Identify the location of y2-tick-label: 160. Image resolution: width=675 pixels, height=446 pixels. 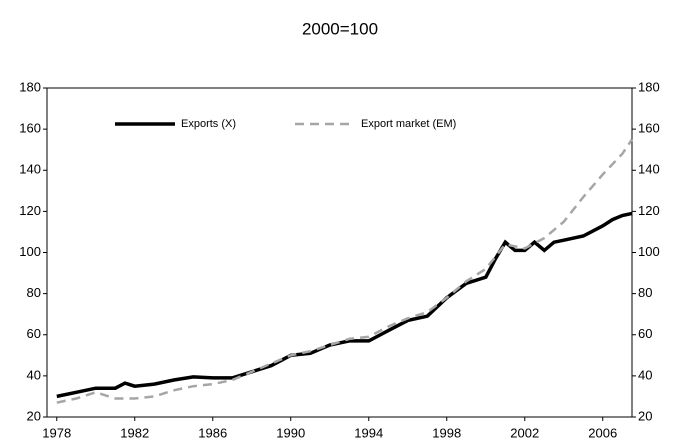
(649, 128).